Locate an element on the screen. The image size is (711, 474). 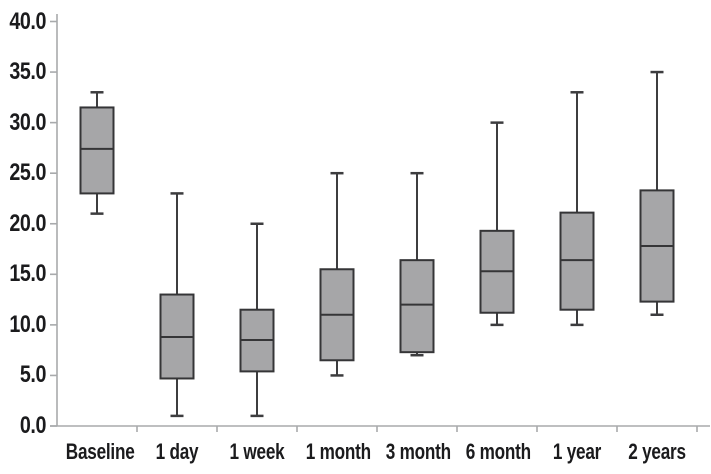
y-tick-label: 0.0 is located at coordinates (33, 425).